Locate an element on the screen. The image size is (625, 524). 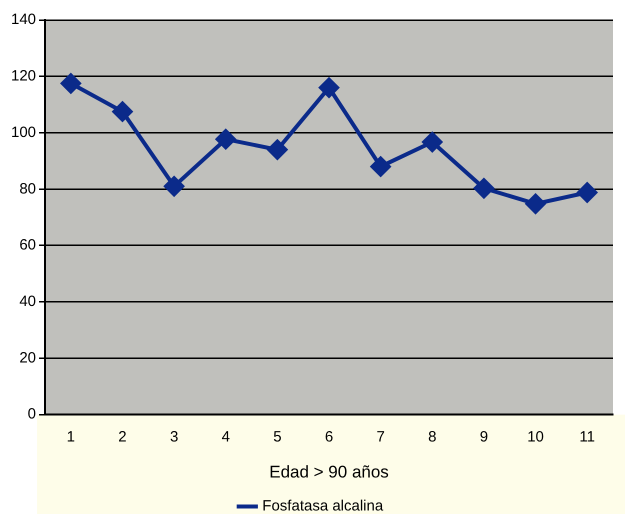
x-tick-label: 10 is located at coordinates (535, 437).